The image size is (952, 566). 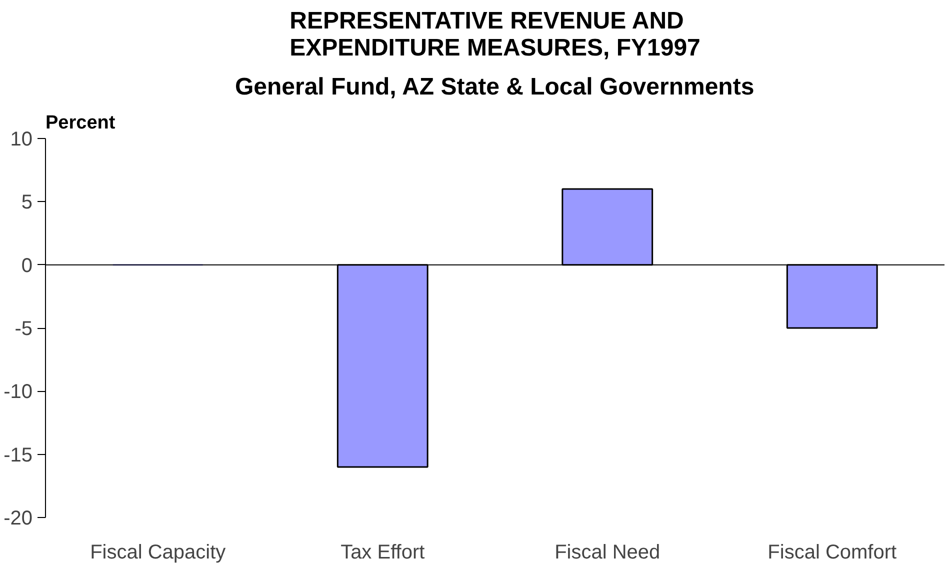 What do you see at coordinates (495, 35) in the screenshot?
I see `chart-title: REPRESENTATIVE REVENUE AND EXPENDITURE MEASURES, FY1997` at bounding box center [495, 35].